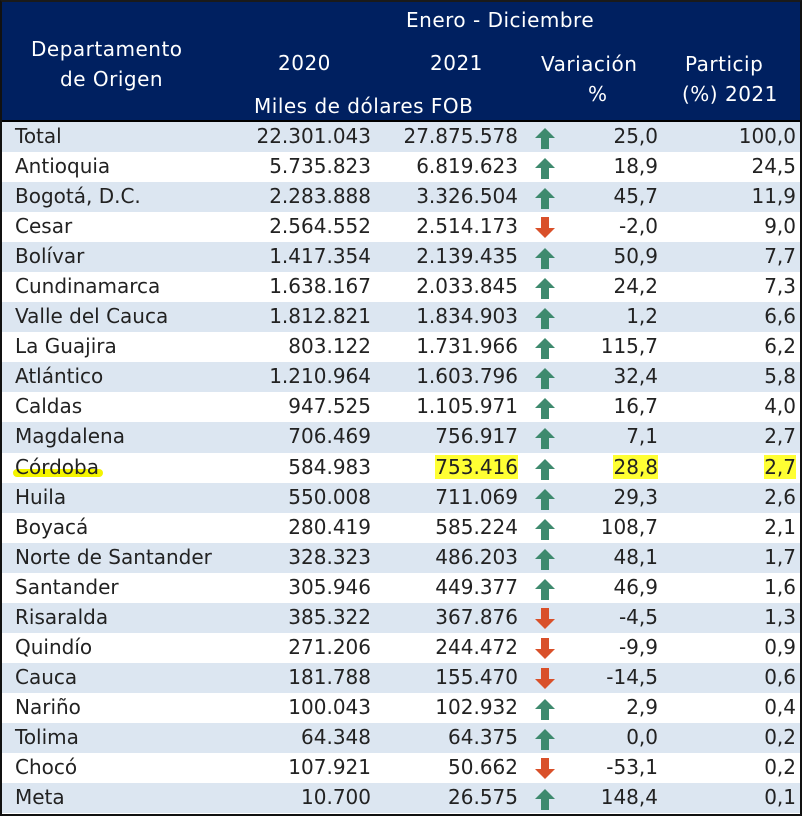 Image resolution: width=802 pixels, height=816 pixels. What do you see at coordinates (635, 586) in the screenshot?
I see `variation-percent: 46,9` at bounding box center [635, 586].